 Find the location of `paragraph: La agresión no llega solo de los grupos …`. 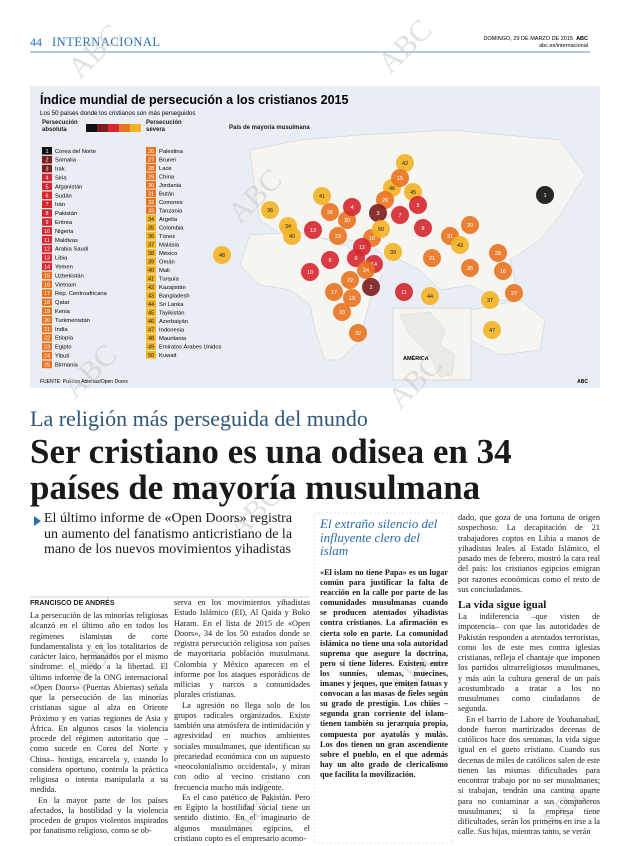

paragraph: La agresión no llega solo de los grupos … is located at coordinates (242, 746).